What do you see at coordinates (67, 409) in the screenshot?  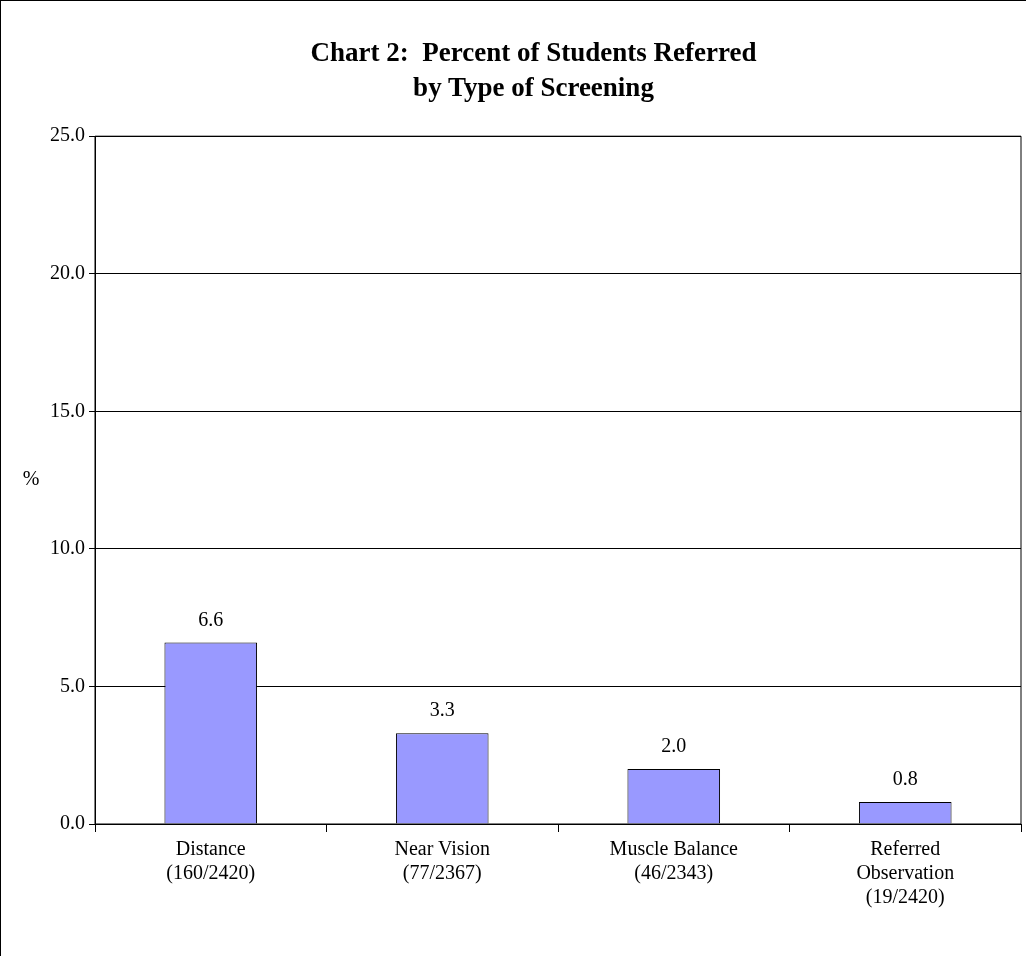 I see `y-tick-label: 15.0` at bounding box center [67, 409].